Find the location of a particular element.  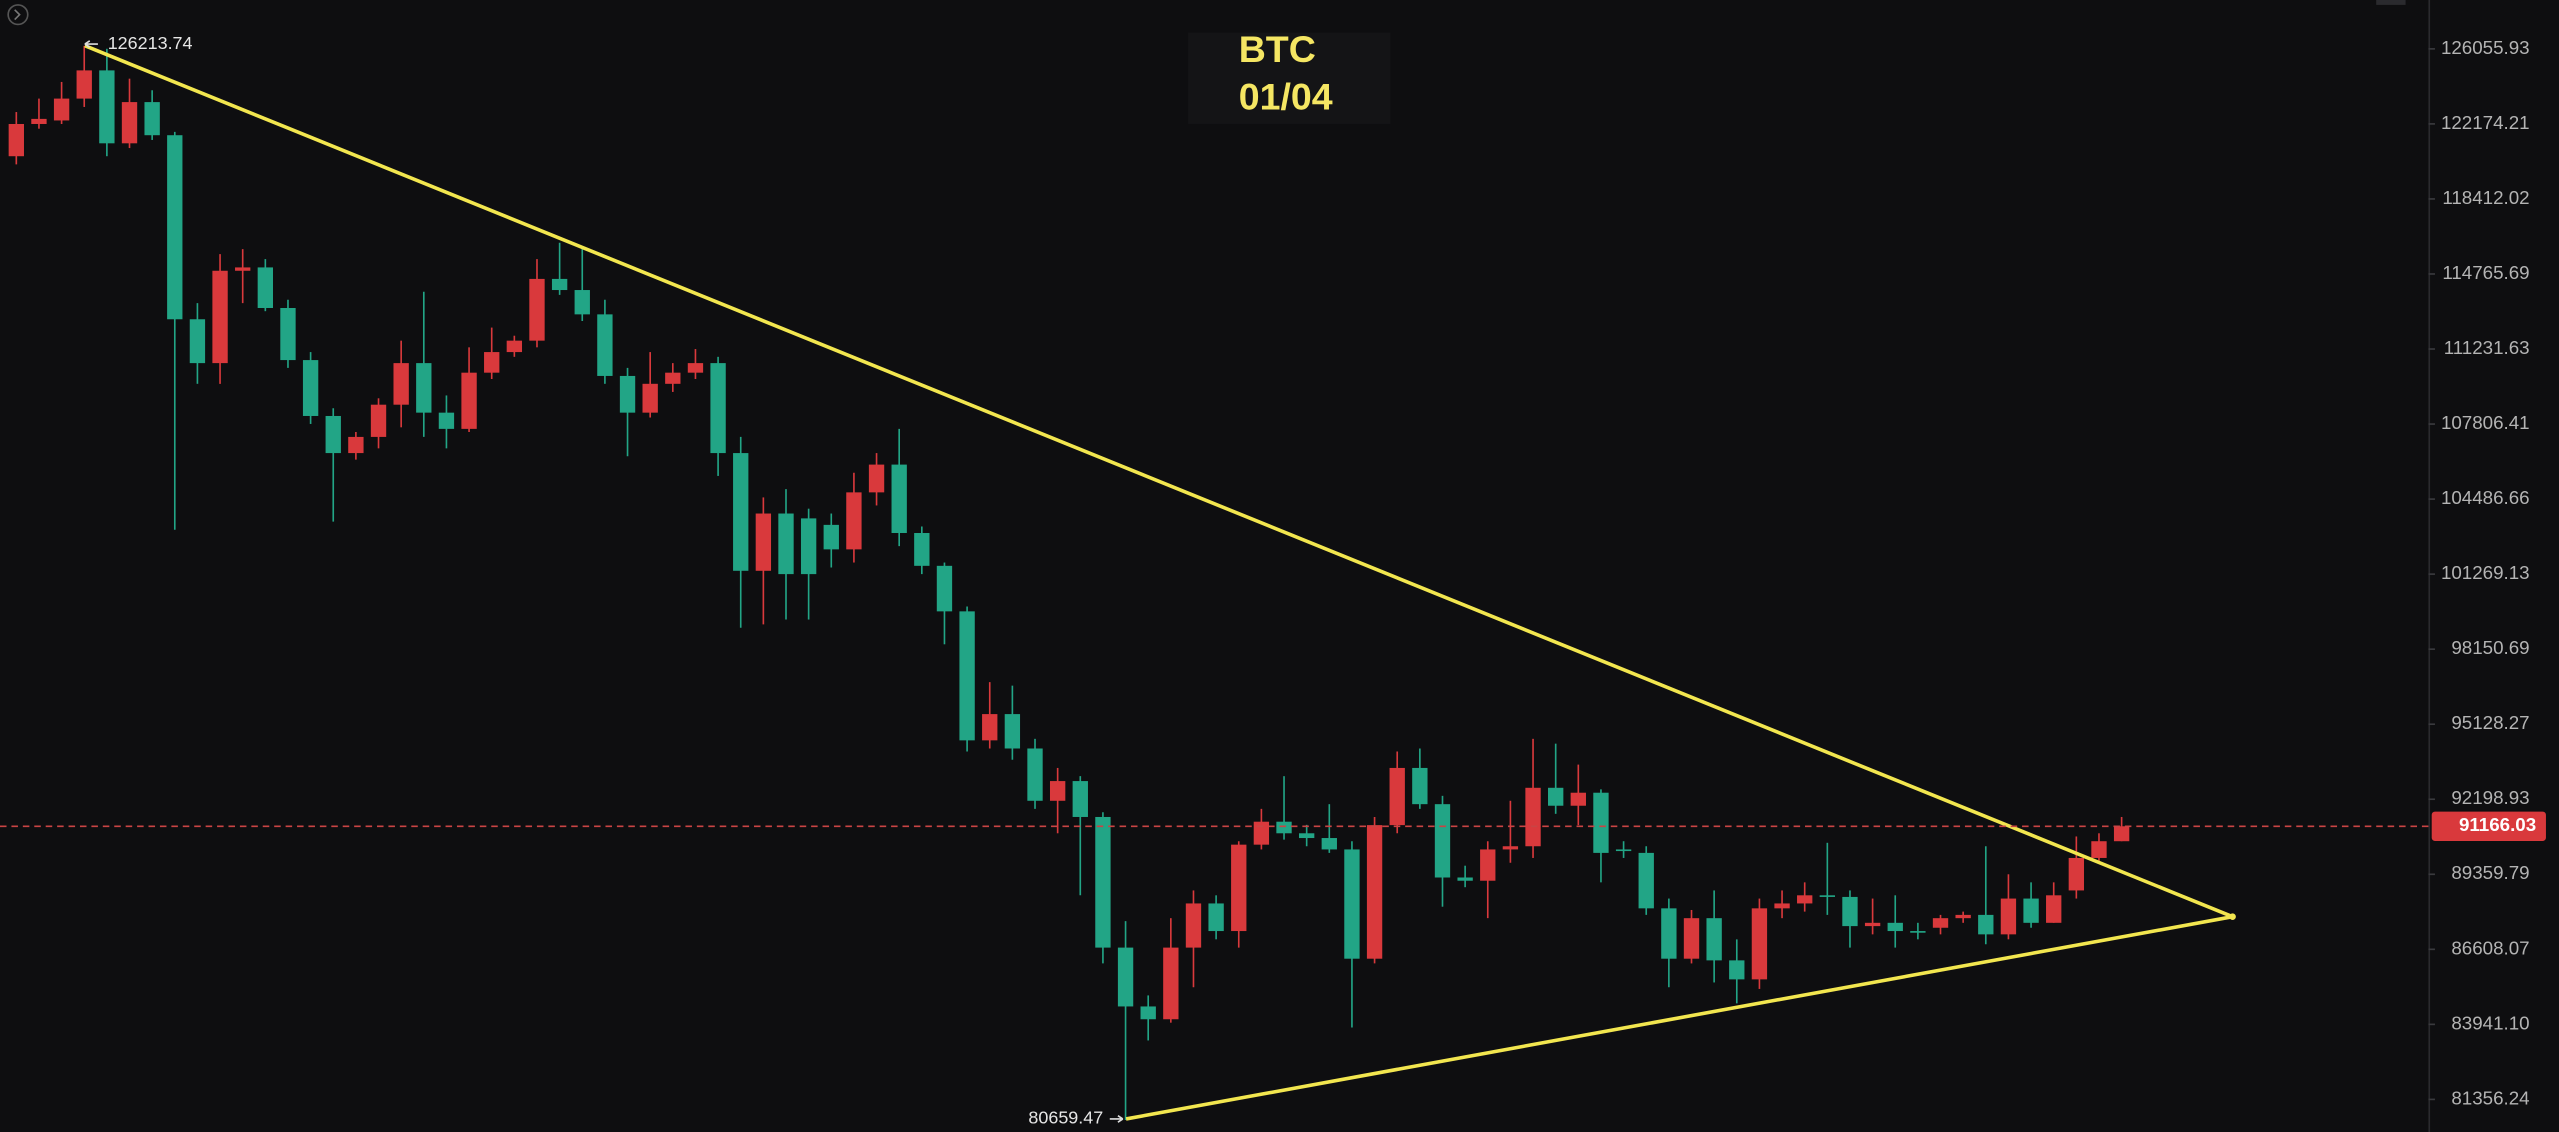

chart-subtitle: 01/04 is located at coordinates (1286, 96).